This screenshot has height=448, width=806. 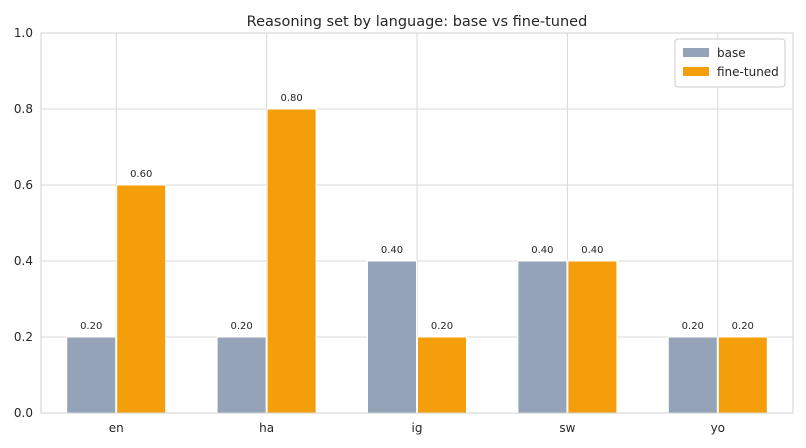 What do you see at coordinates (692, 375) in the screenshot?
I see `bar-base-yo` at bounding box center [692, 375].